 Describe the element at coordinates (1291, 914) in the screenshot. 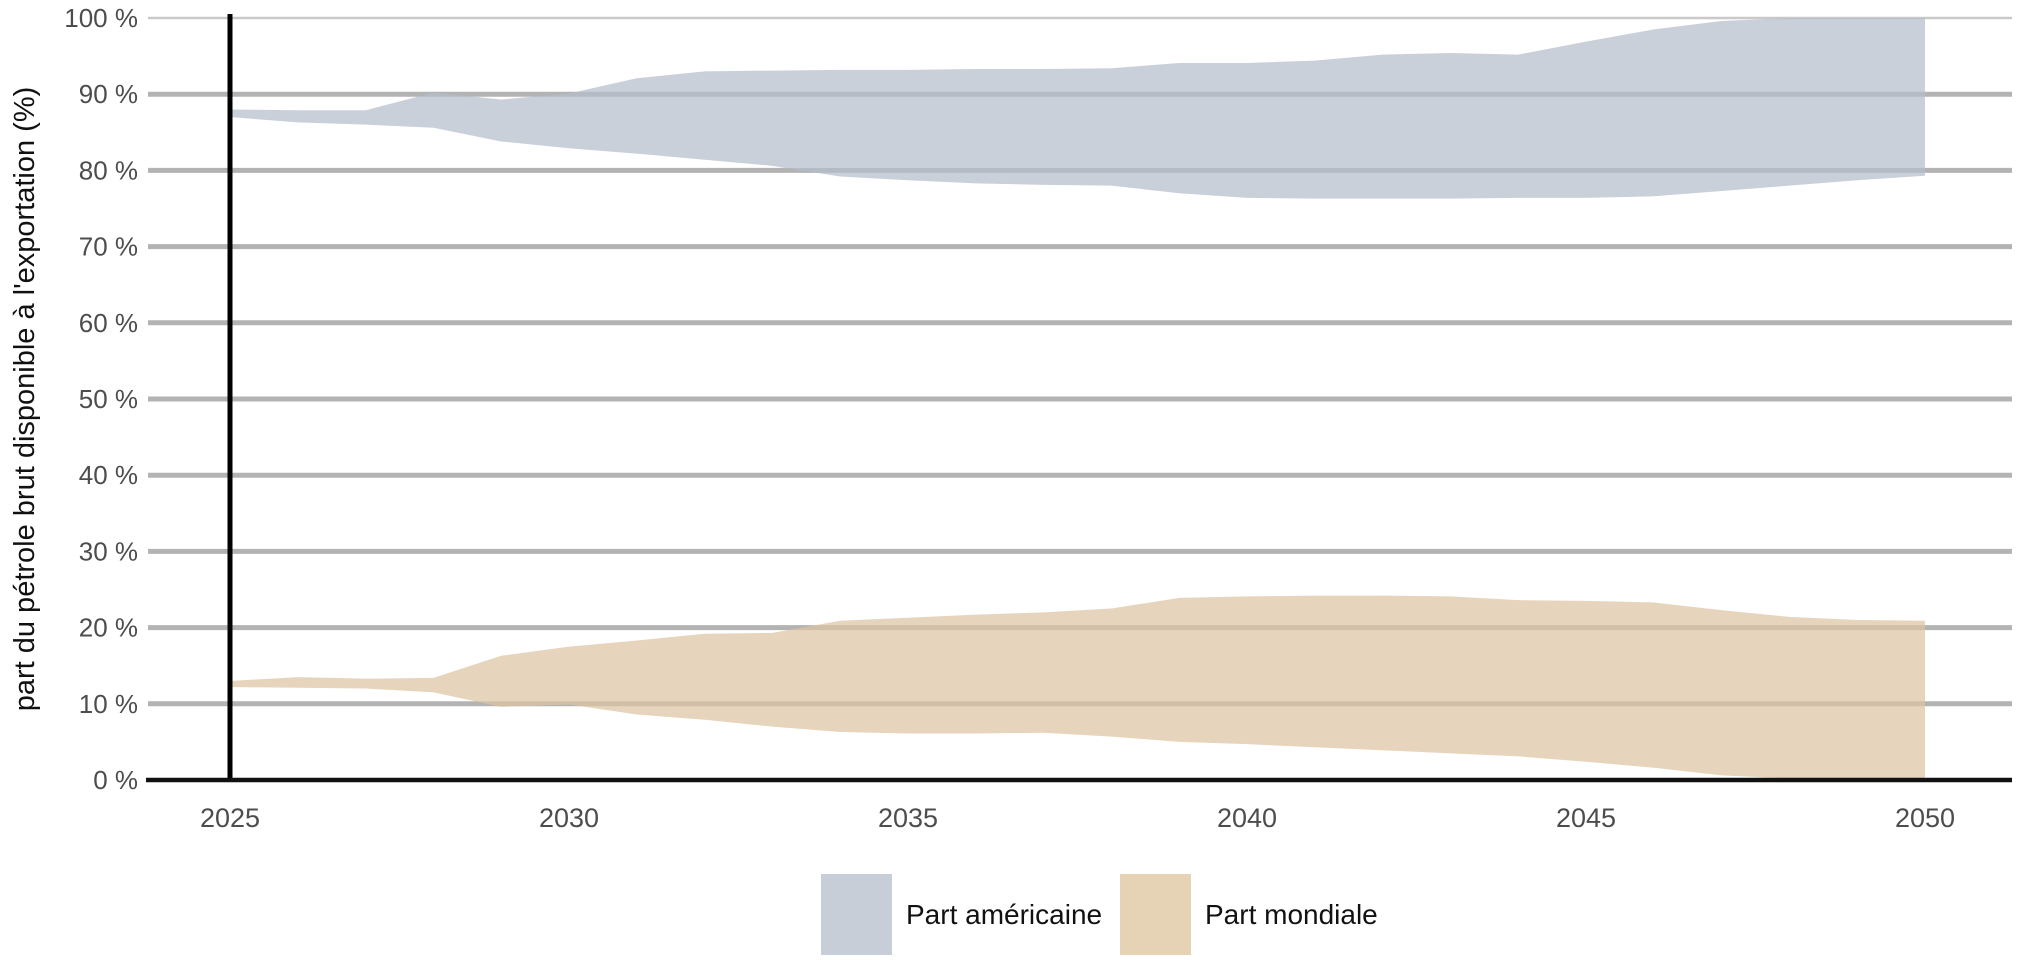

I see `legend-label-part-mondiale: Part mondiale` at that location.